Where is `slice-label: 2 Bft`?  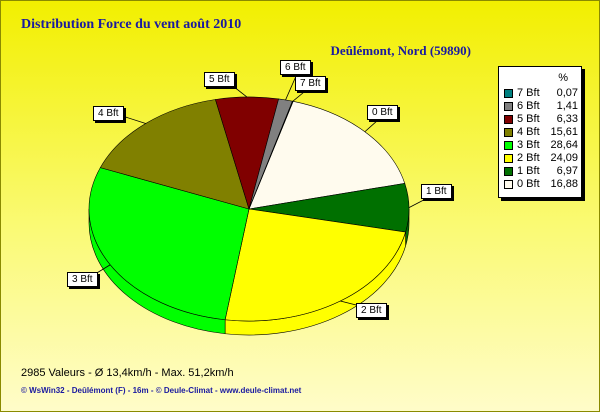 slice-label: 2 Bft is located at coordinates (371, 310).